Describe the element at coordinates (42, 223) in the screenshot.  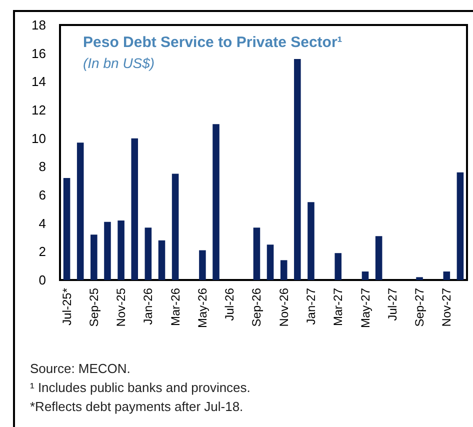
I see `y-tick-label: 4` at that location.